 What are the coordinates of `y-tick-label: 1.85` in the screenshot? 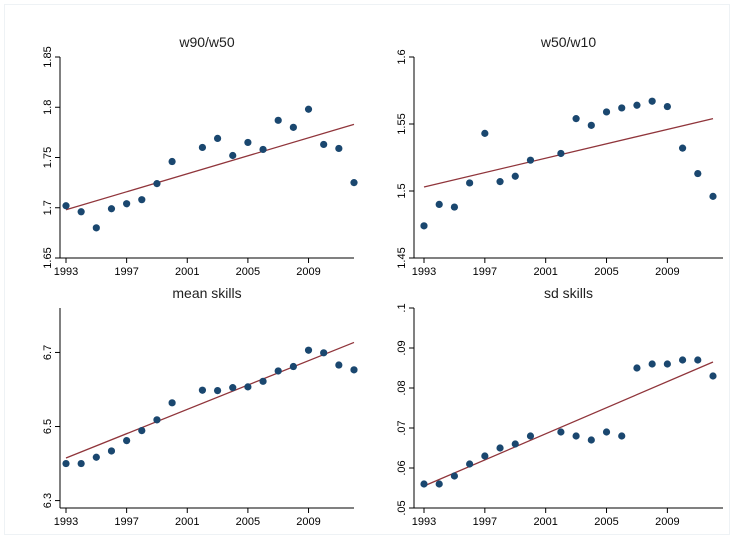 It's located at (48, 56).